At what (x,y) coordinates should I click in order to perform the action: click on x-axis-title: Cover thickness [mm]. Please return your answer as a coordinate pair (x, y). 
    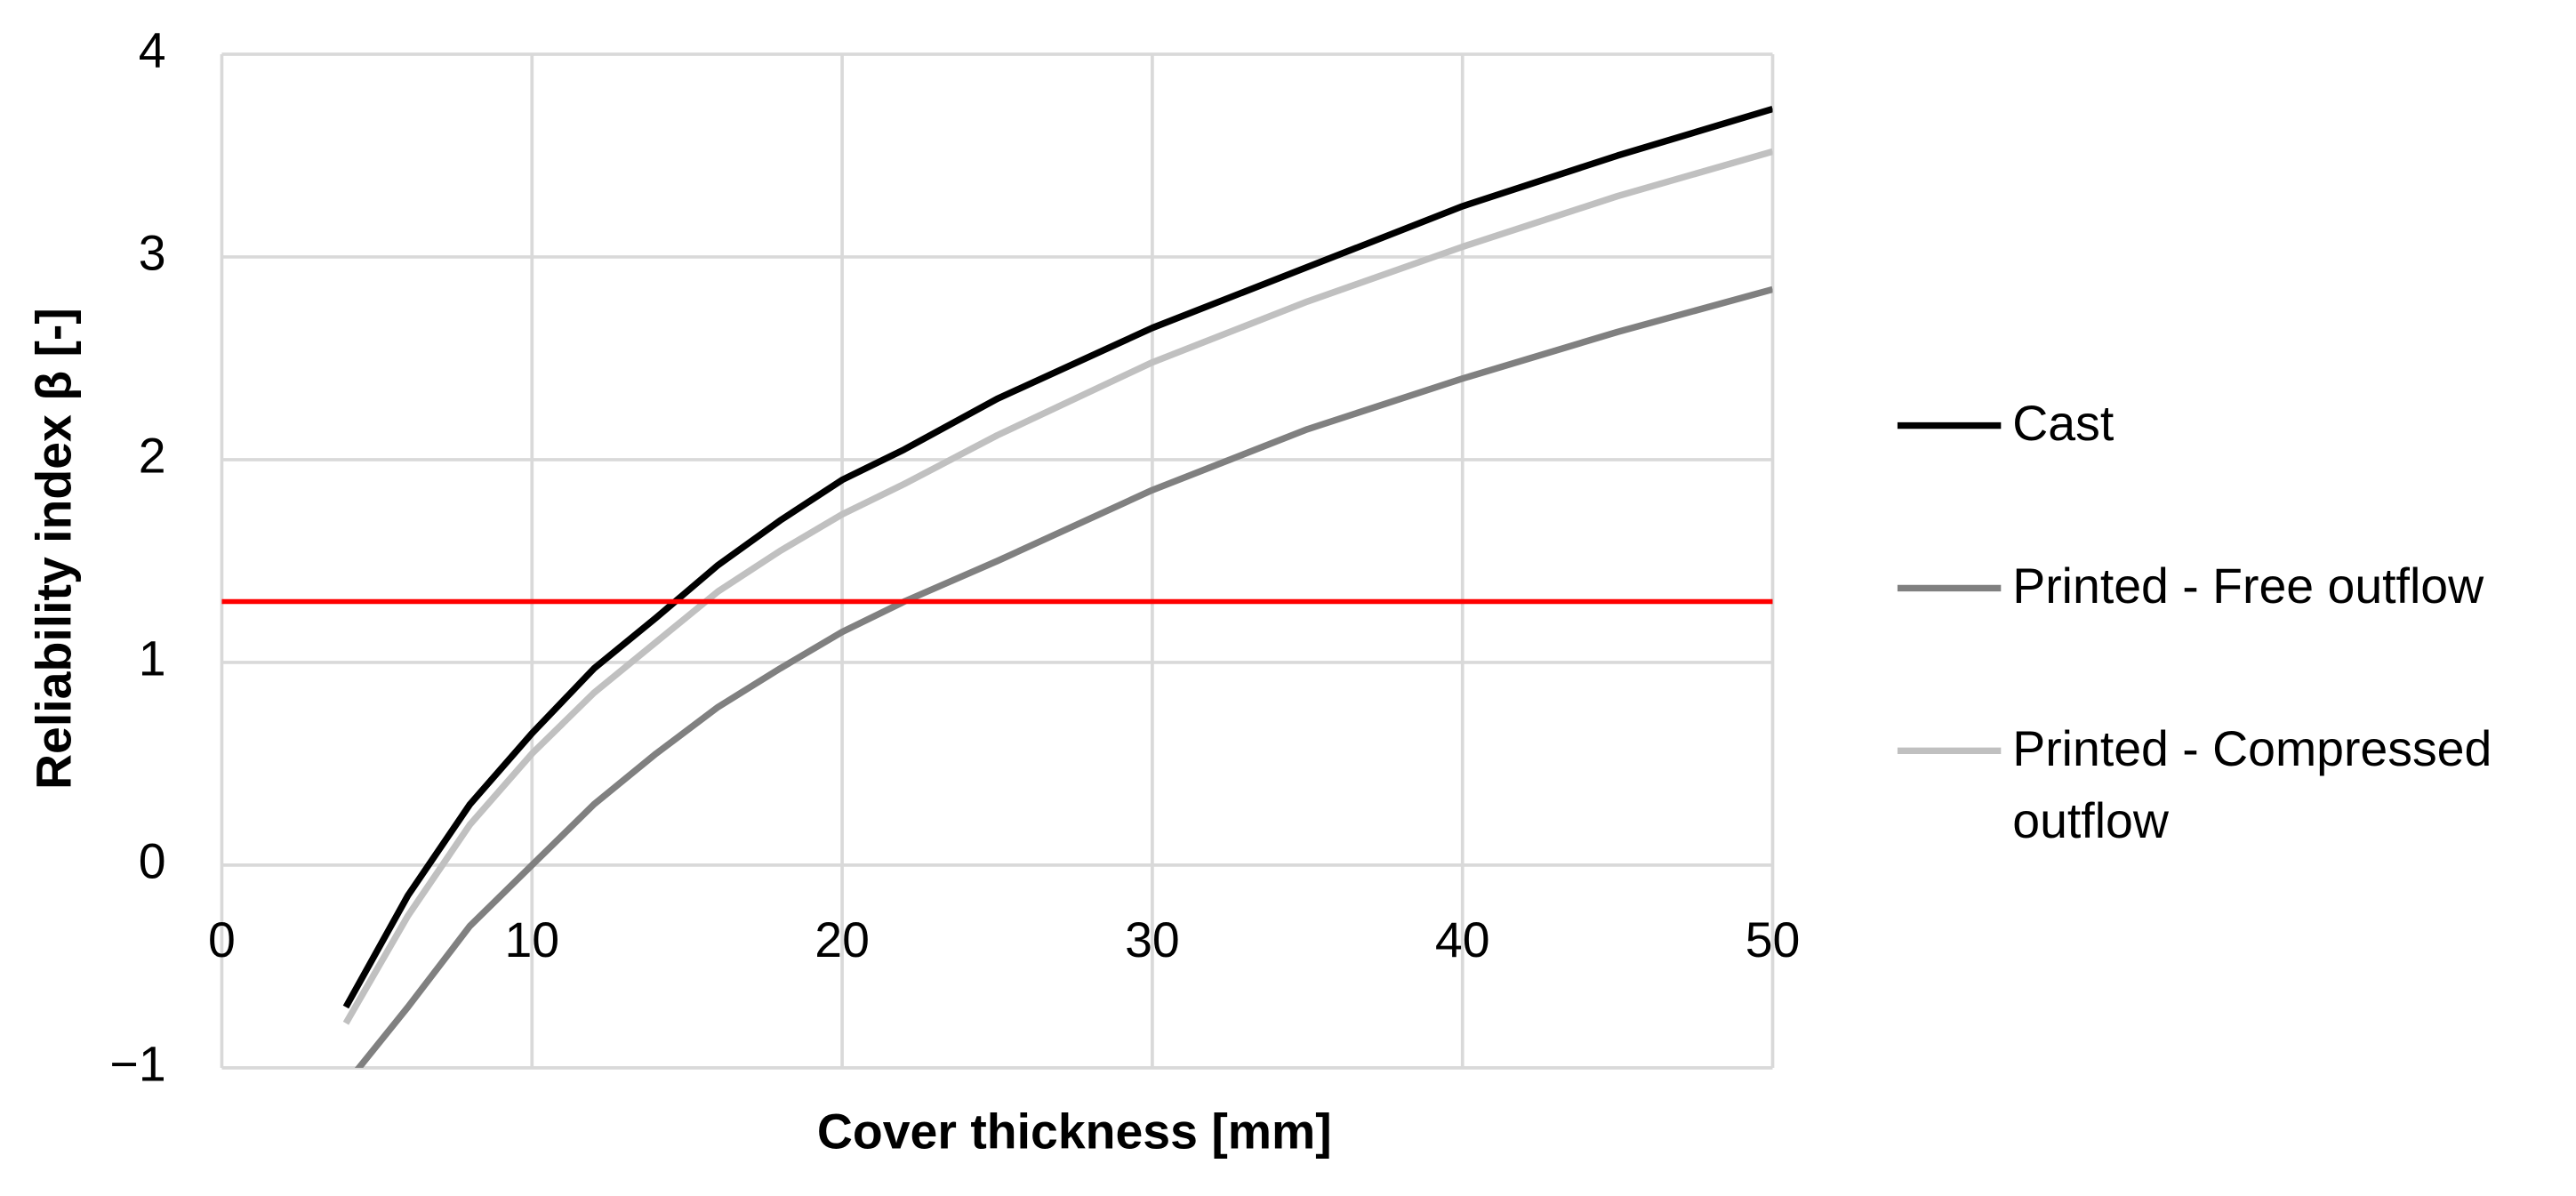
    Looking at the image, I should click on (1074, 1131).